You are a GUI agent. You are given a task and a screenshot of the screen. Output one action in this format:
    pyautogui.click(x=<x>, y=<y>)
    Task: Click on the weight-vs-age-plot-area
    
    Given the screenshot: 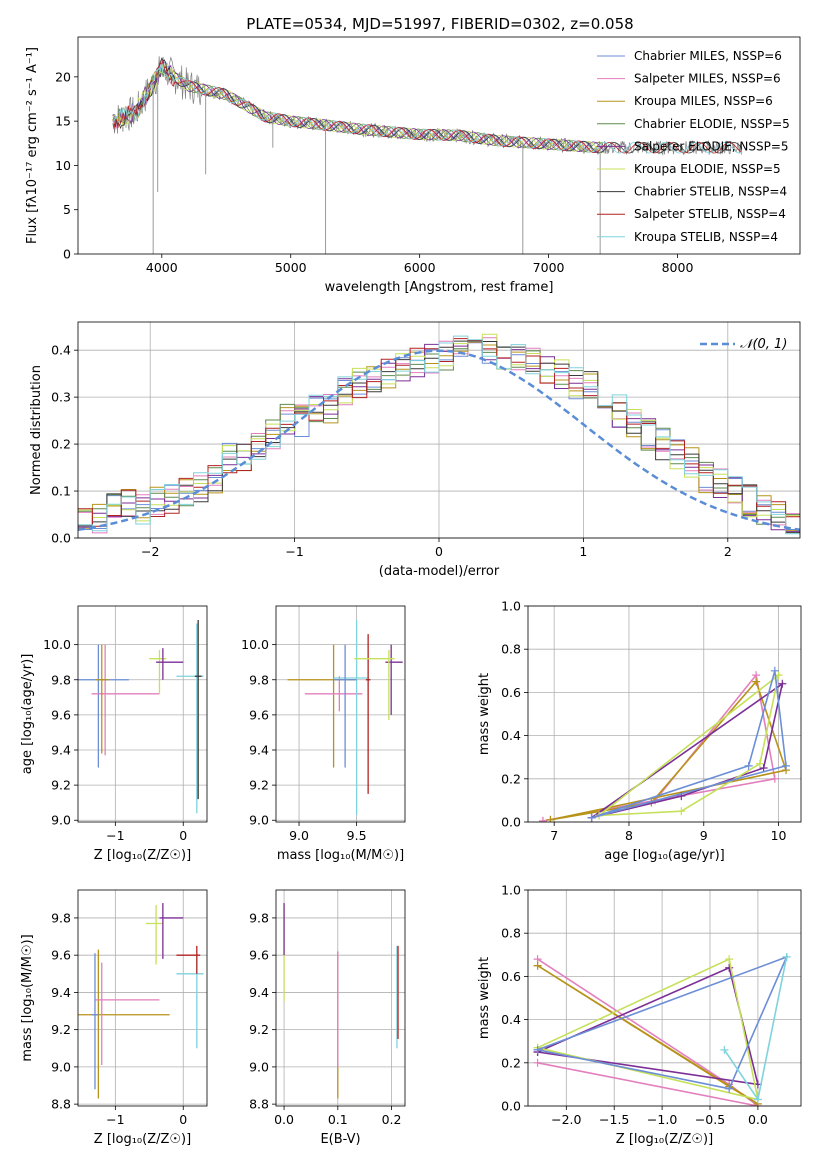 What is the action you would take?
    pyautogui.click(x=664, y=744)
    